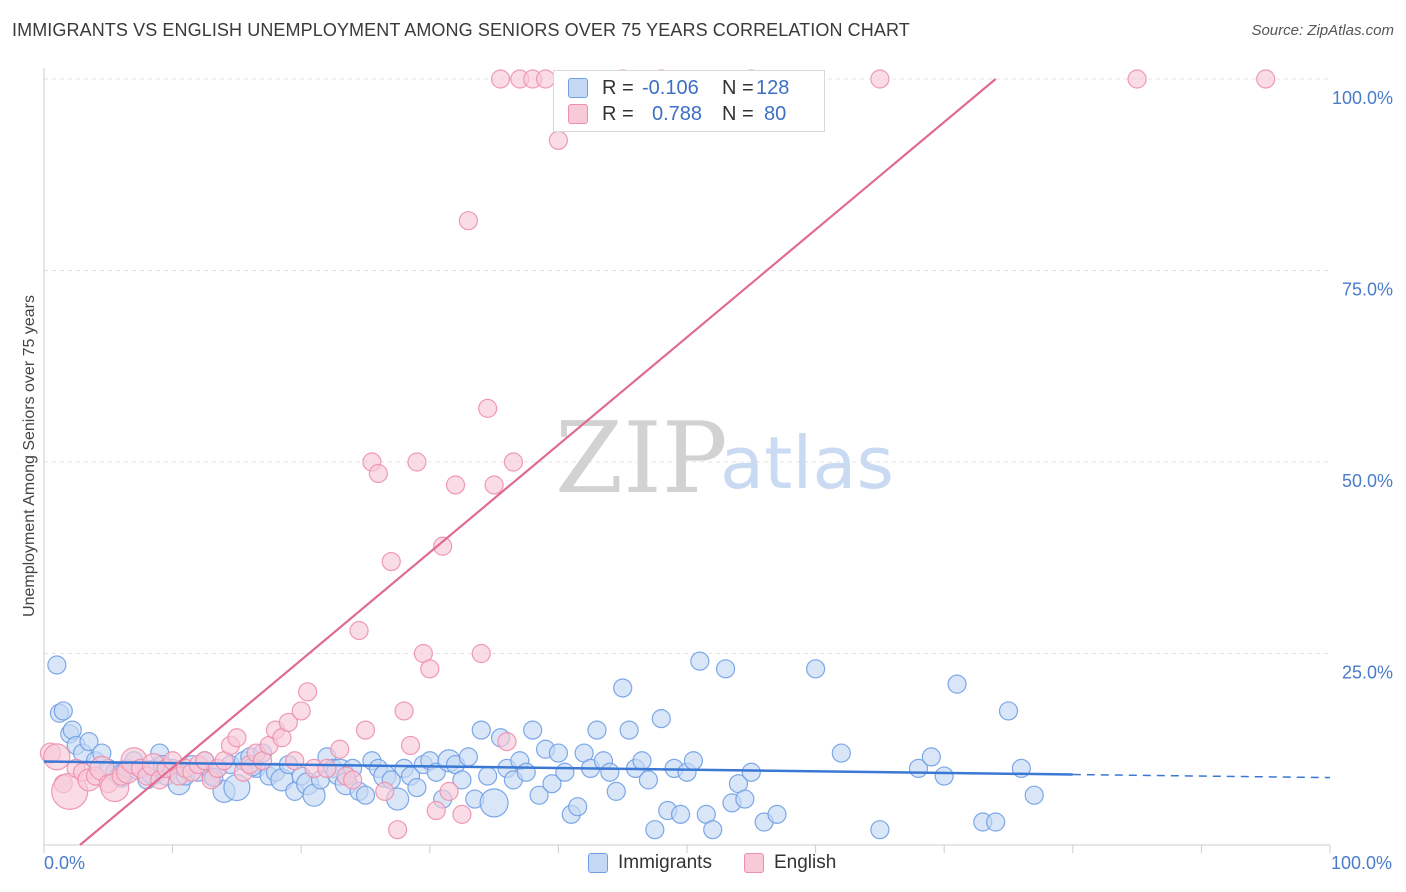  I want to click on bottom-legend-swatch-english, so click(753, 863).